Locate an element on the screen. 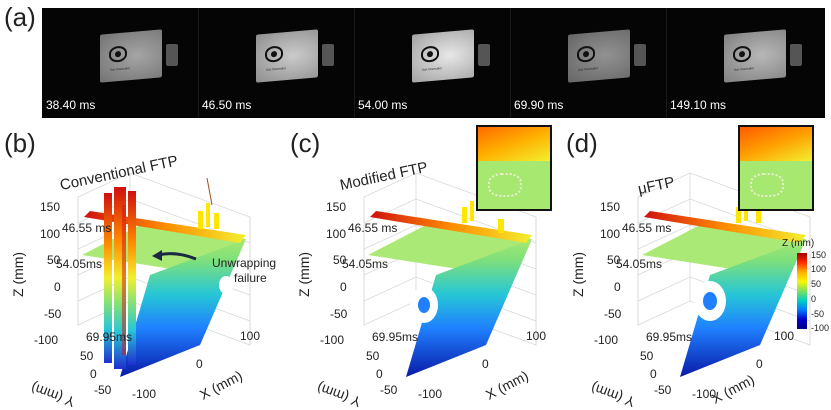 This screenshot has height=410, width=831. video-frame: Sun Overwater 38.40 ms is located at coordinates (120, 63).